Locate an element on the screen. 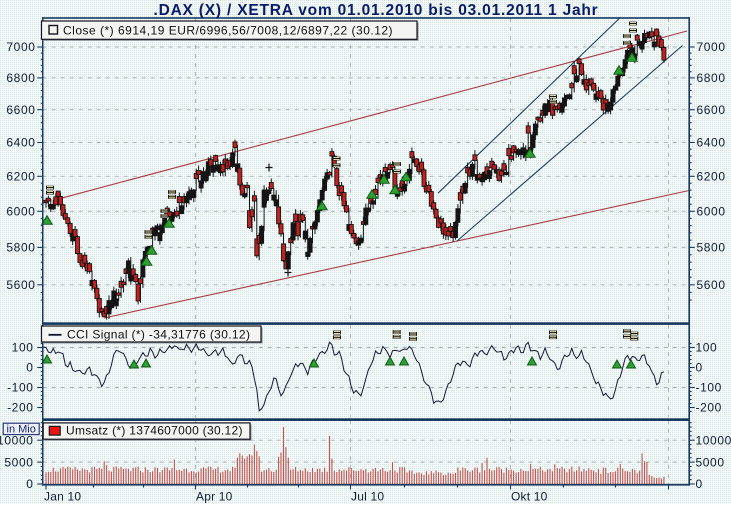  svg-text: Jan 10 is located at coordinates (62, 497).